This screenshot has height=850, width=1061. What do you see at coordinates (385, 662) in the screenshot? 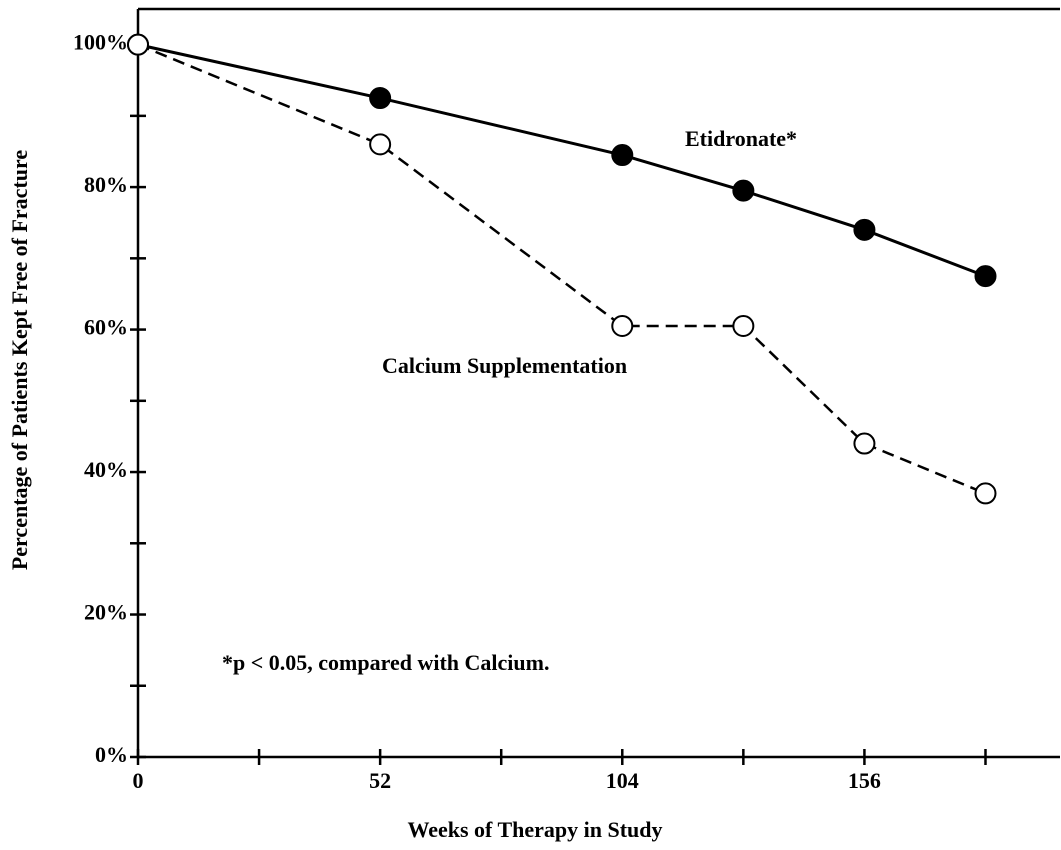
I see `annotation: *p < 0.05, compared with Calcium.` at bounding box center [385, 662].